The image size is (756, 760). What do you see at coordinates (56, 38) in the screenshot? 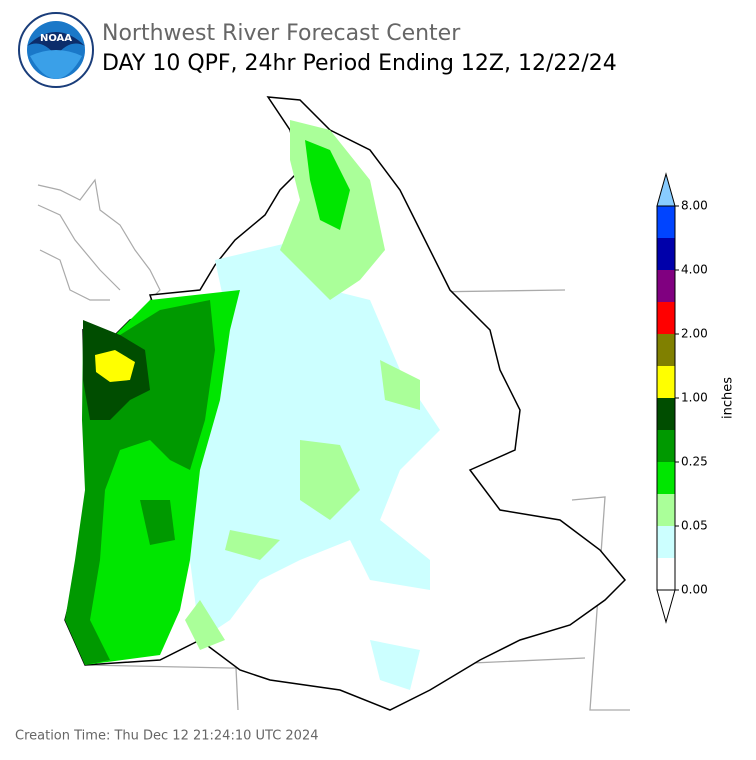
I see `logo-text: NOAA` at bounding box center [56, 38].